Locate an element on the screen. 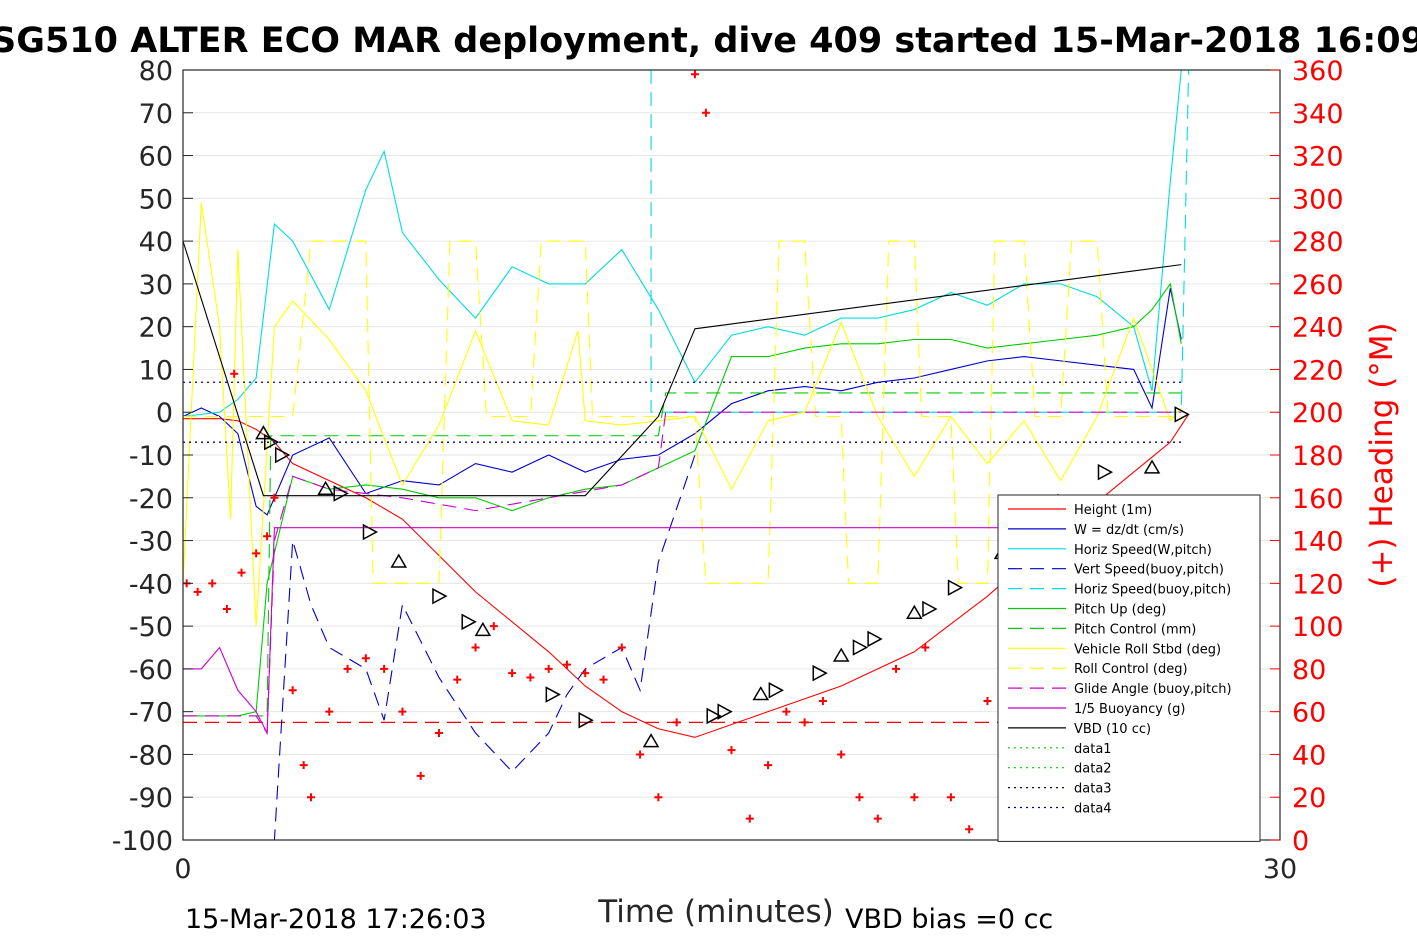 The width and height of the screenshot is (1417, 945). right-tick-label: 280 is located at coordinates (1318, 242).